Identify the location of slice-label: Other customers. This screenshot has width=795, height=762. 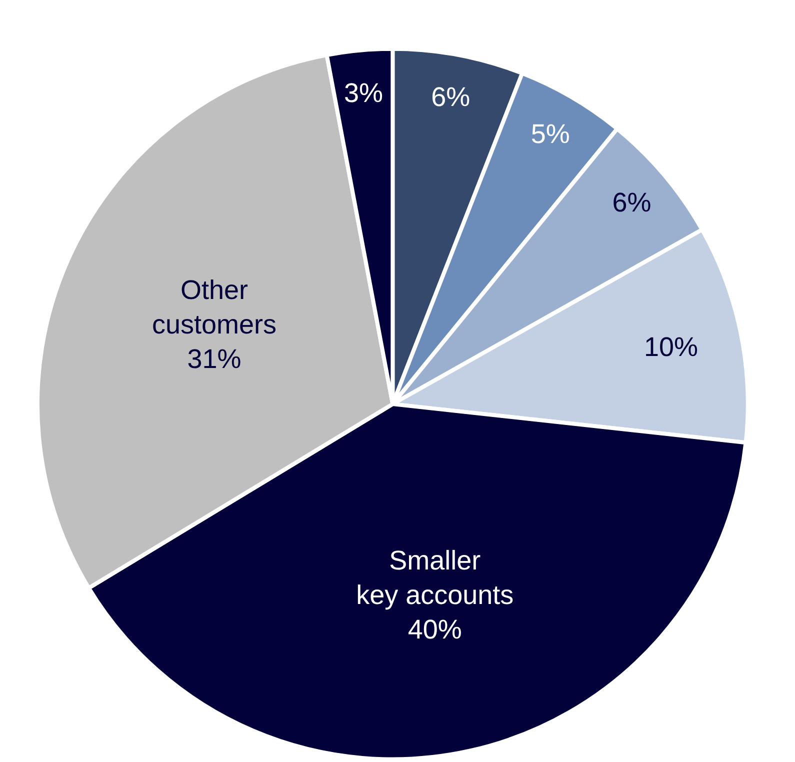
(214, 307).